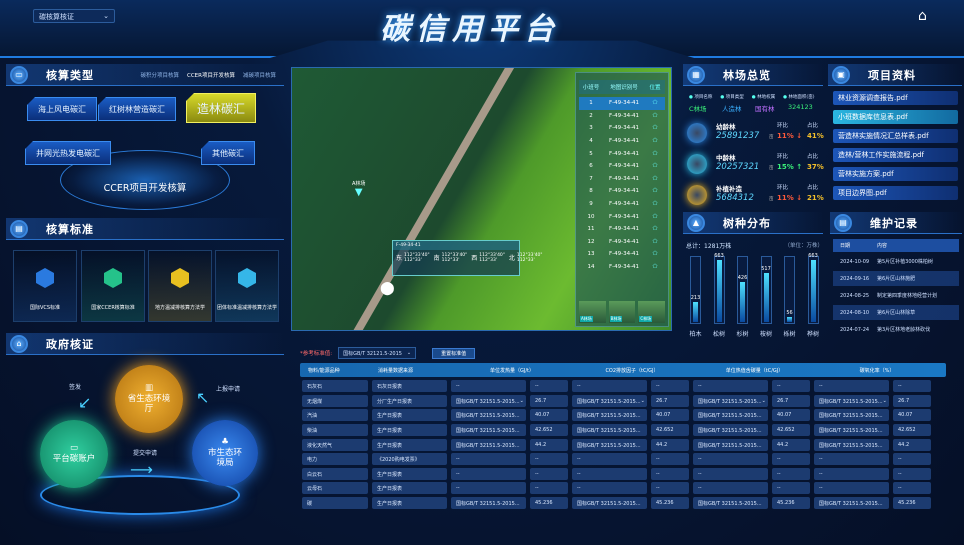 This screenshot has height=545, width=964. I want to click on forest-thumbnail: B林场, so click(622, 312).